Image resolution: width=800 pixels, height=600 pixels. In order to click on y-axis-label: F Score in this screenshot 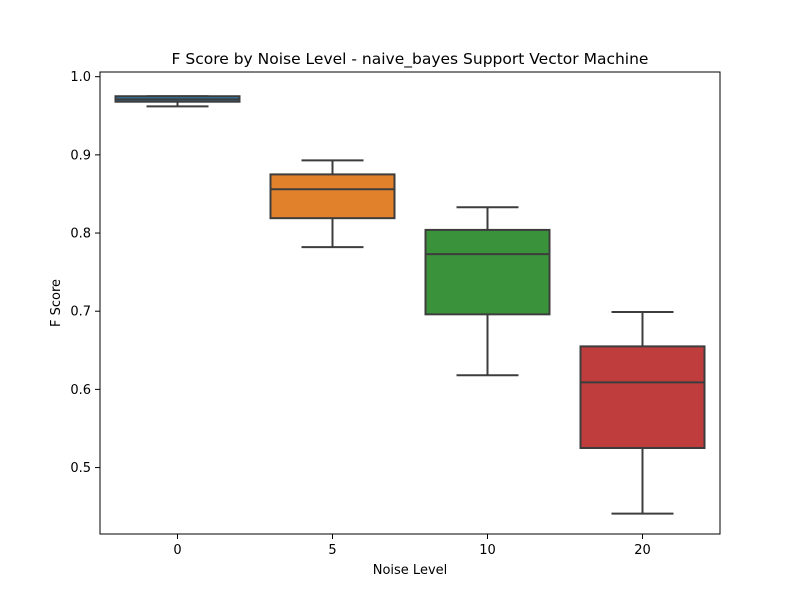, I will do `click(56, 303)`.